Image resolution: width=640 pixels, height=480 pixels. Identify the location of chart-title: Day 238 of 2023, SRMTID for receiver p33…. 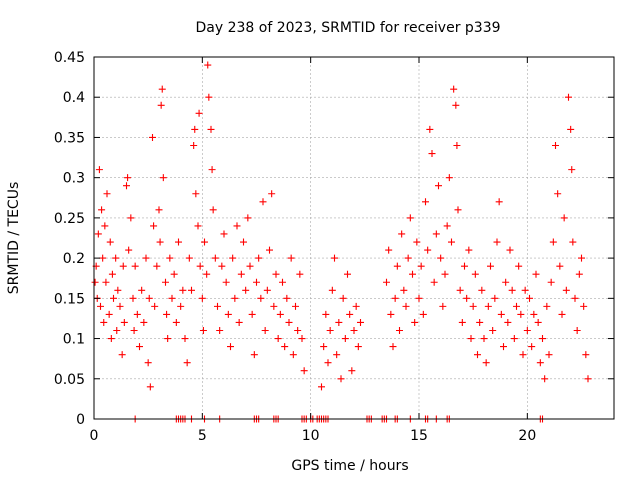
(347, 28).